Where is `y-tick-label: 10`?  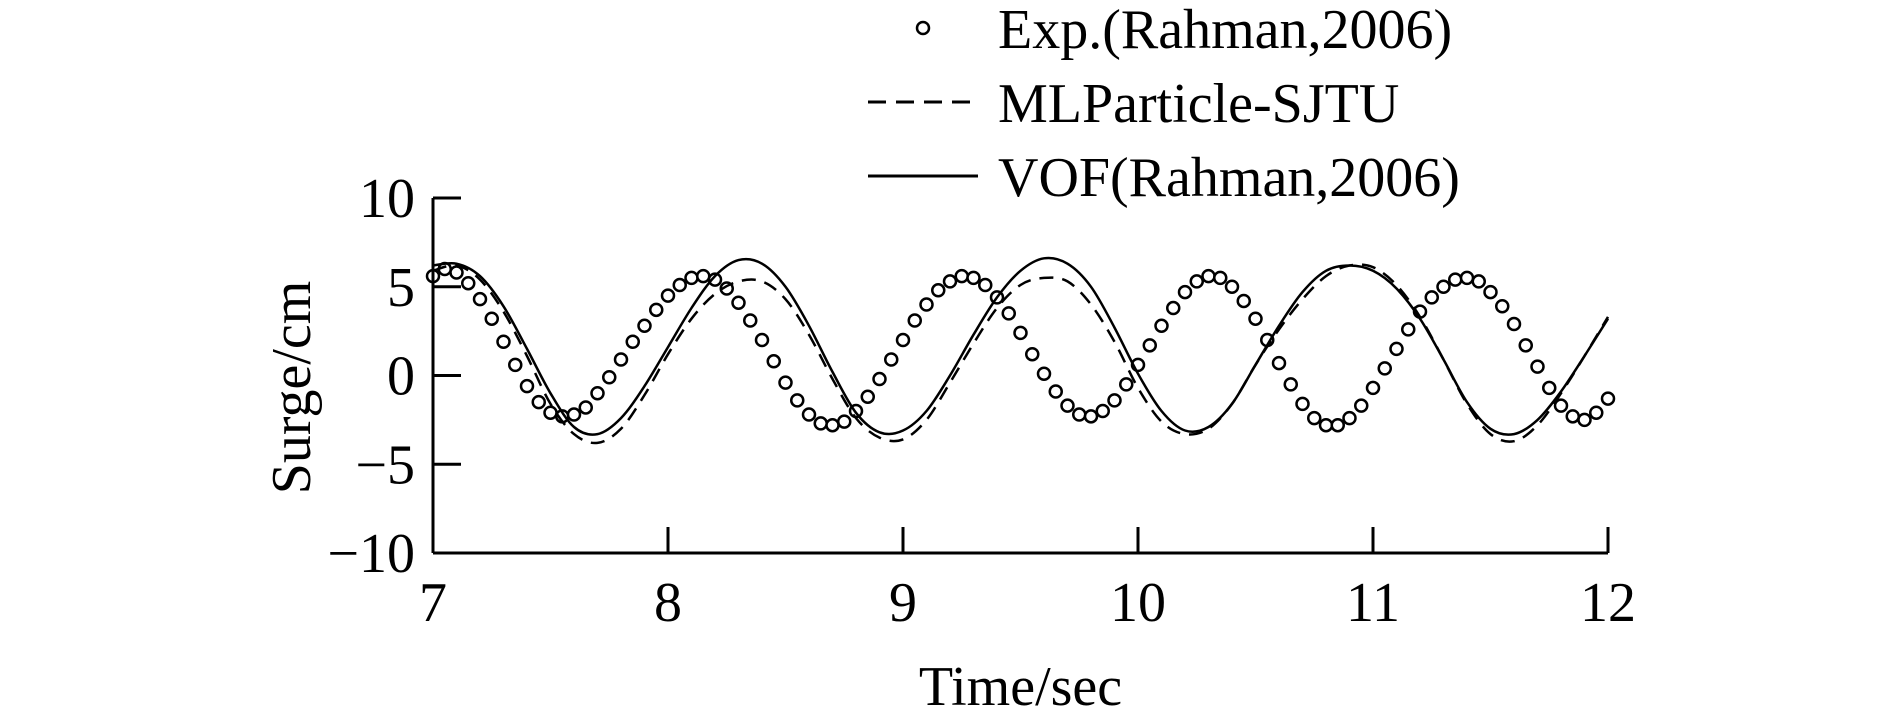 y-tick-label: 10 is located at coordinates (387, 199).